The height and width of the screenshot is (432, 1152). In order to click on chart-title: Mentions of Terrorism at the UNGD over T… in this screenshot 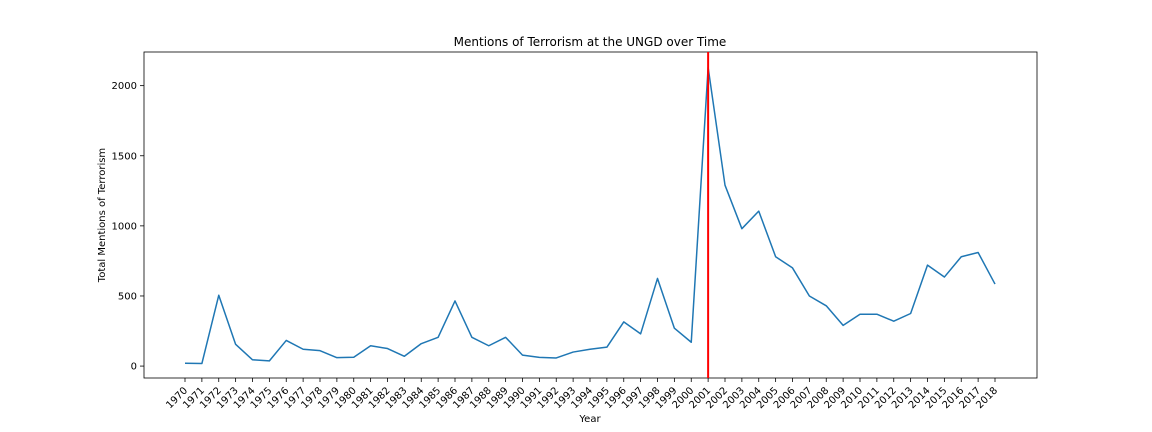, I will do `click(590, 42)`.